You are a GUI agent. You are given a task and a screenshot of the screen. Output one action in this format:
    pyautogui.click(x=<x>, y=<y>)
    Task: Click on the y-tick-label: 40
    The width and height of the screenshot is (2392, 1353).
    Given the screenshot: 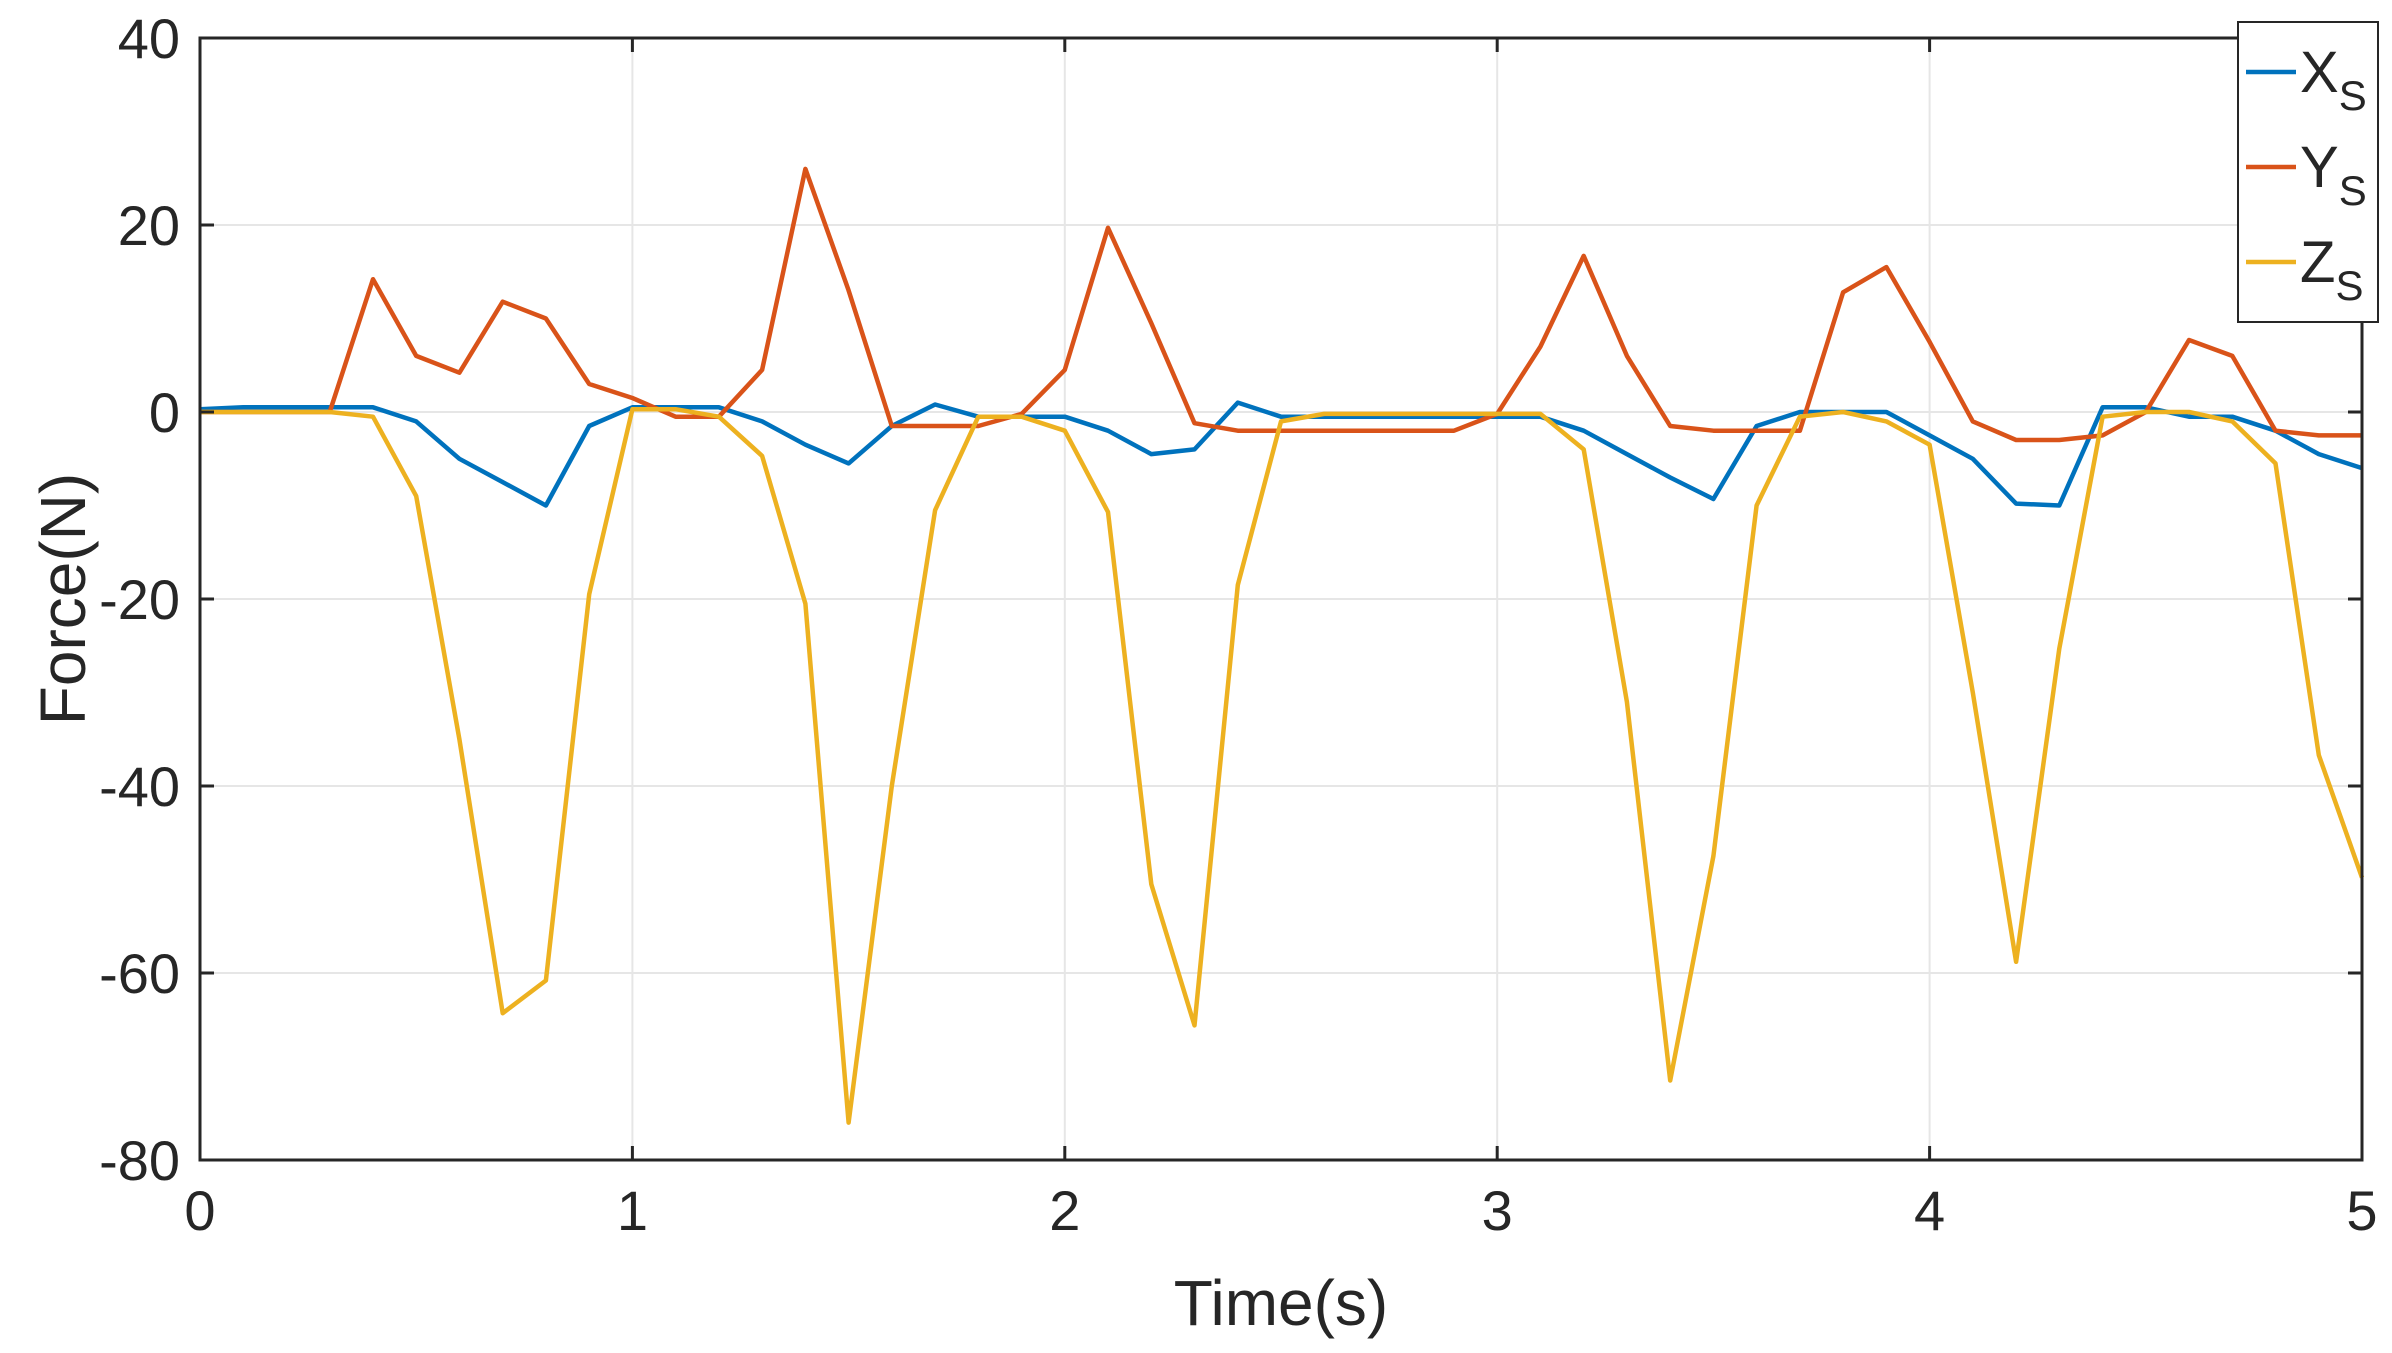 What is the action you would take?
    pyautogui.click(x=149, y=38)
    